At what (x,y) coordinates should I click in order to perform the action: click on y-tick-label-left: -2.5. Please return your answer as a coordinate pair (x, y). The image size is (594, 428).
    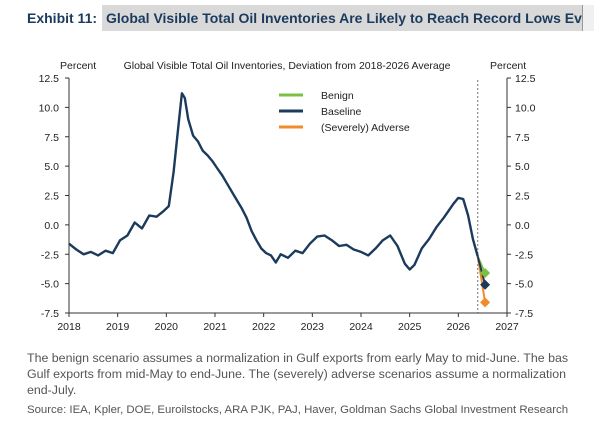
    Looking at the image, I should click on (50, 255).